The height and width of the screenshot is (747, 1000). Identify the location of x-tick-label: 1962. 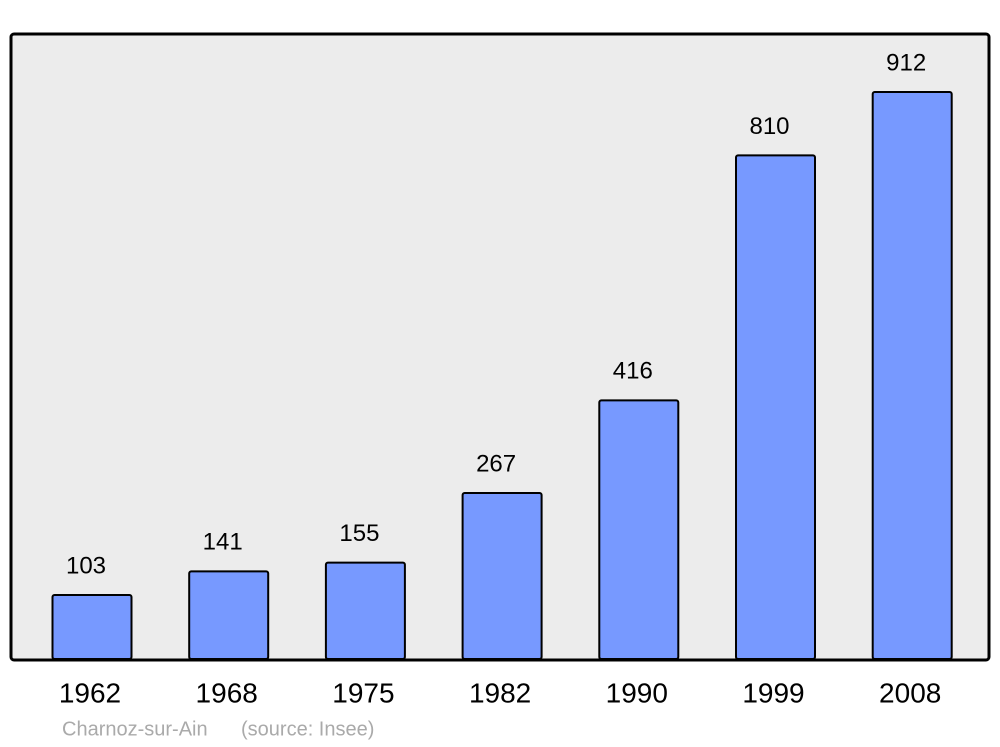
(90, 692).